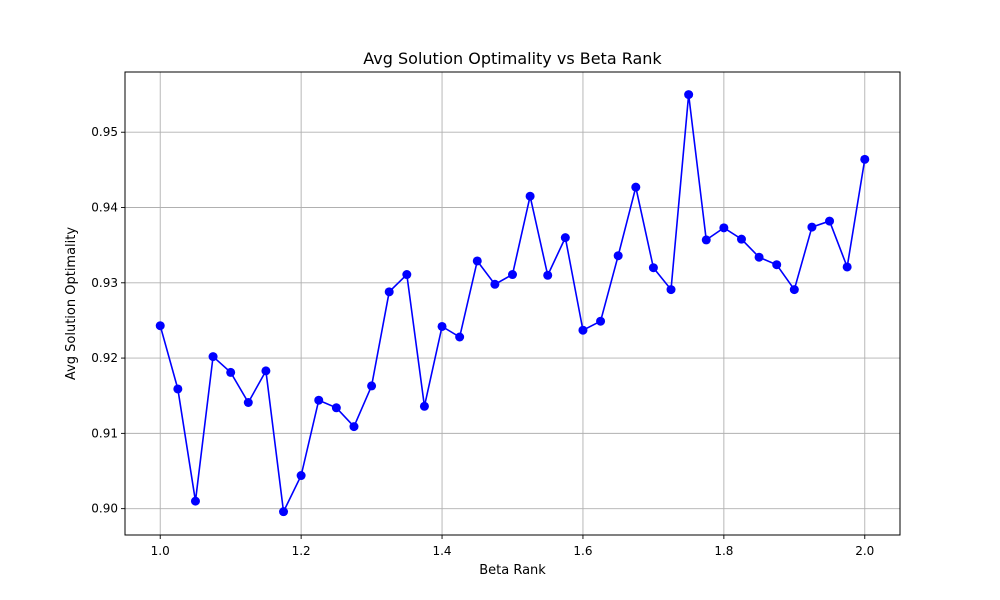  I want to click on x-tick-label: 1.4, so click(441, 551).